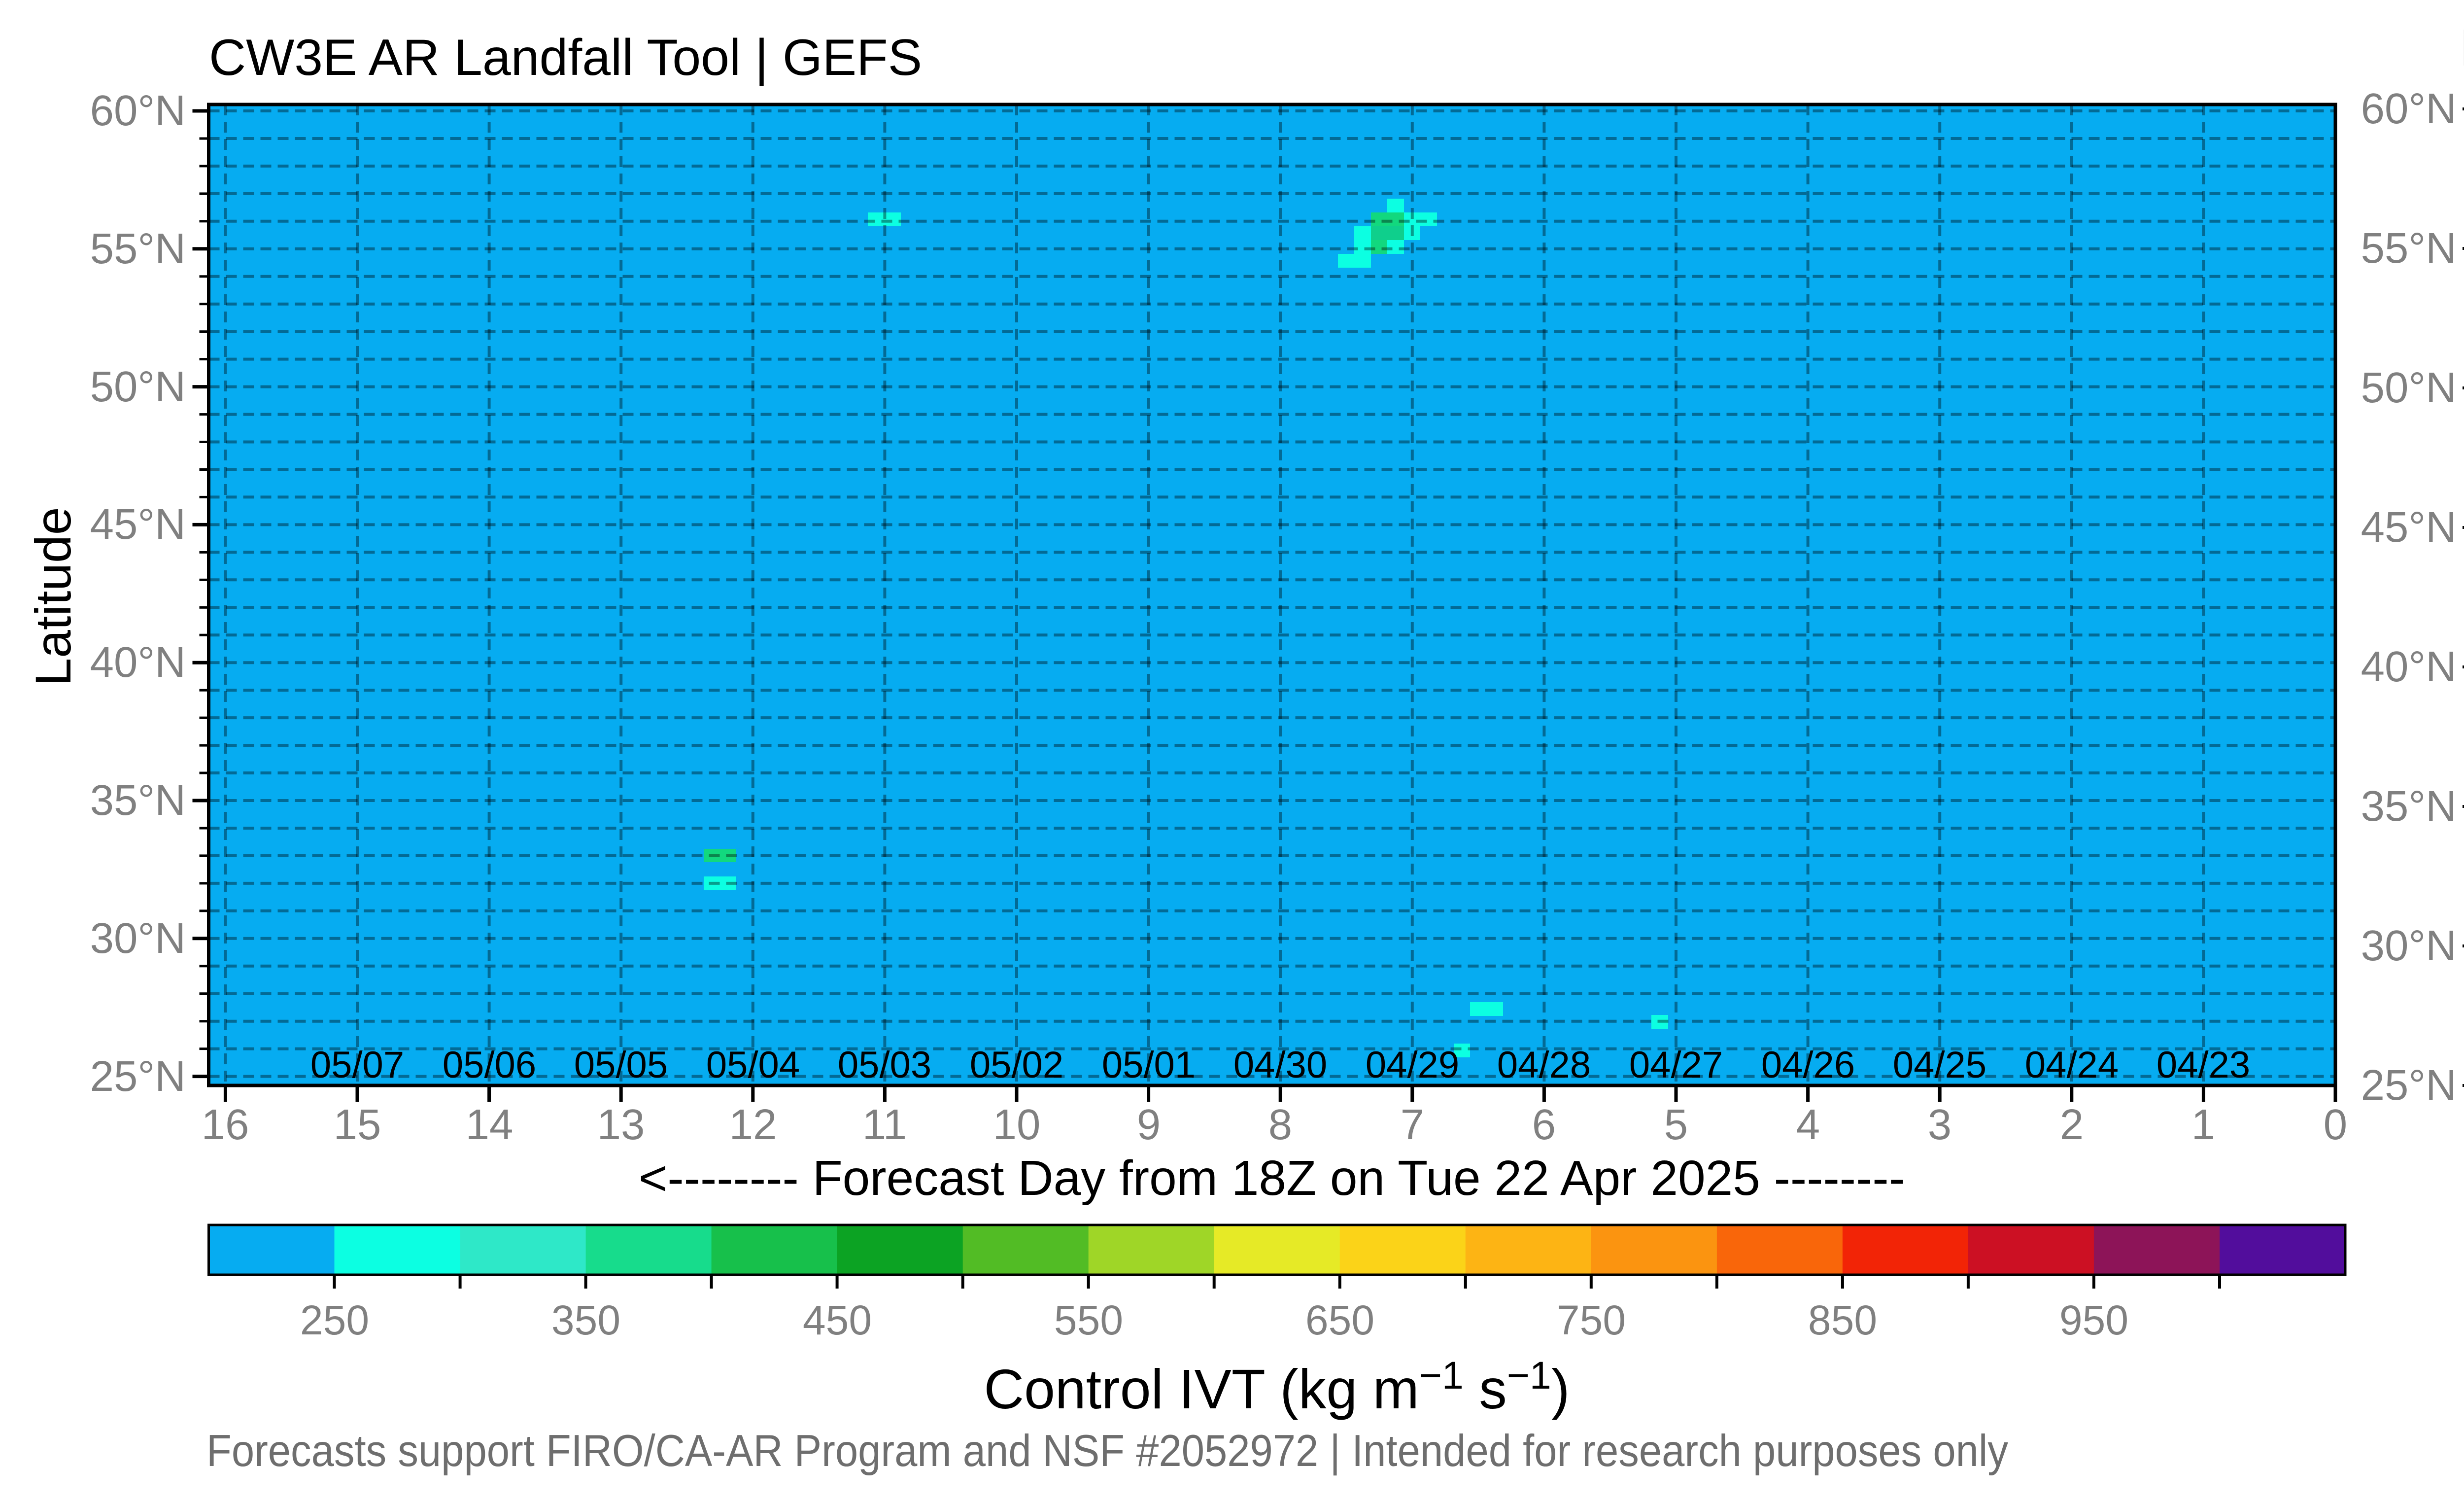 This screenshot has width=2464, height=1502. I want to click on svg-text: CW3E AR Landfall Tool | GEFS, so click(565, 58).